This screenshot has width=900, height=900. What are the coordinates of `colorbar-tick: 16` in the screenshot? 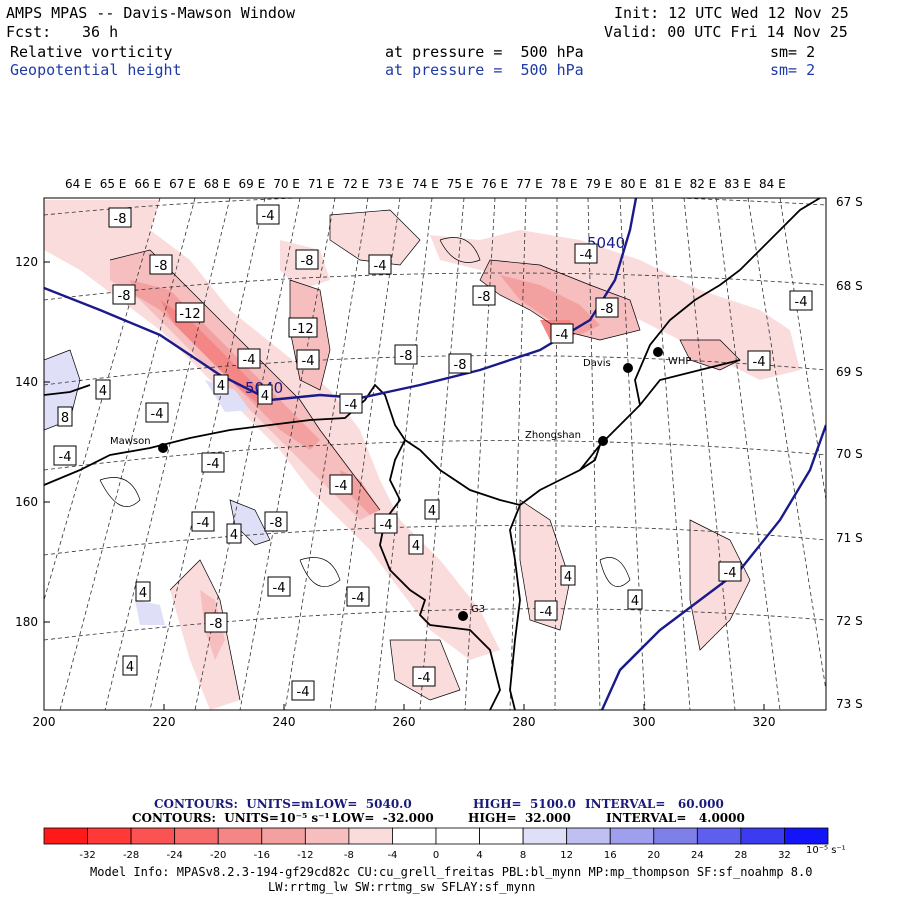 It's located at (610, 855).